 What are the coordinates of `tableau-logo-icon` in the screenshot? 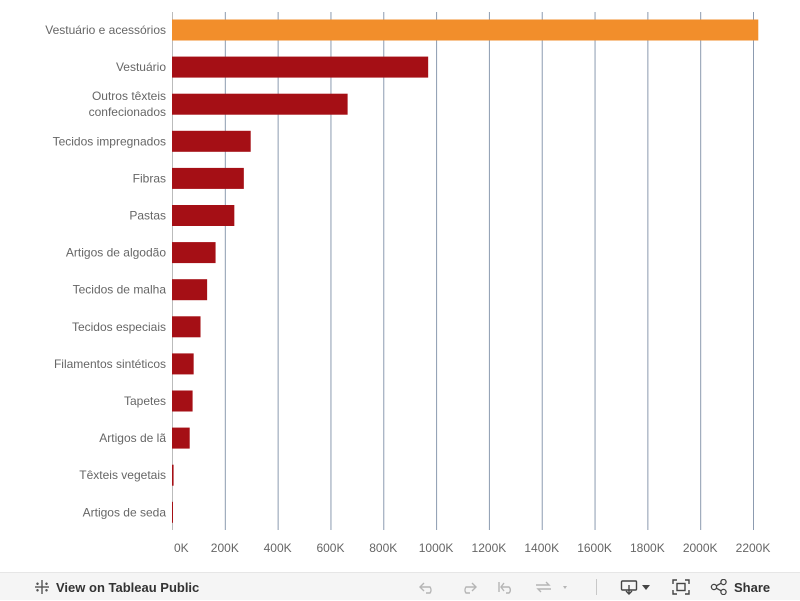 It's located at (42, 587).